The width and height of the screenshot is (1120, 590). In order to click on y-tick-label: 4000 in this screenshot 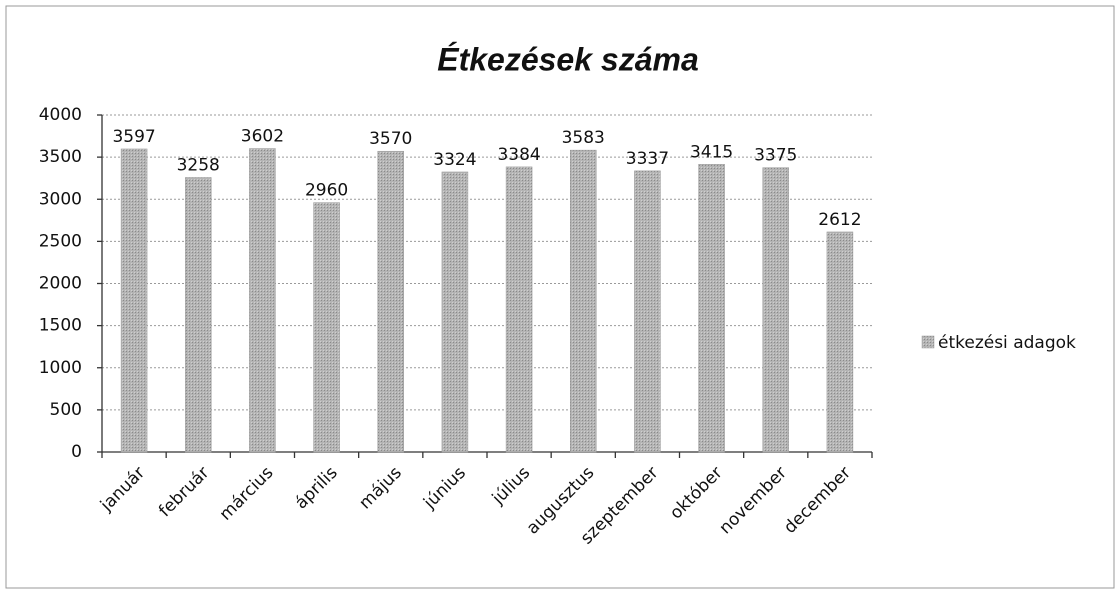, I will do `click(60, 115)`.